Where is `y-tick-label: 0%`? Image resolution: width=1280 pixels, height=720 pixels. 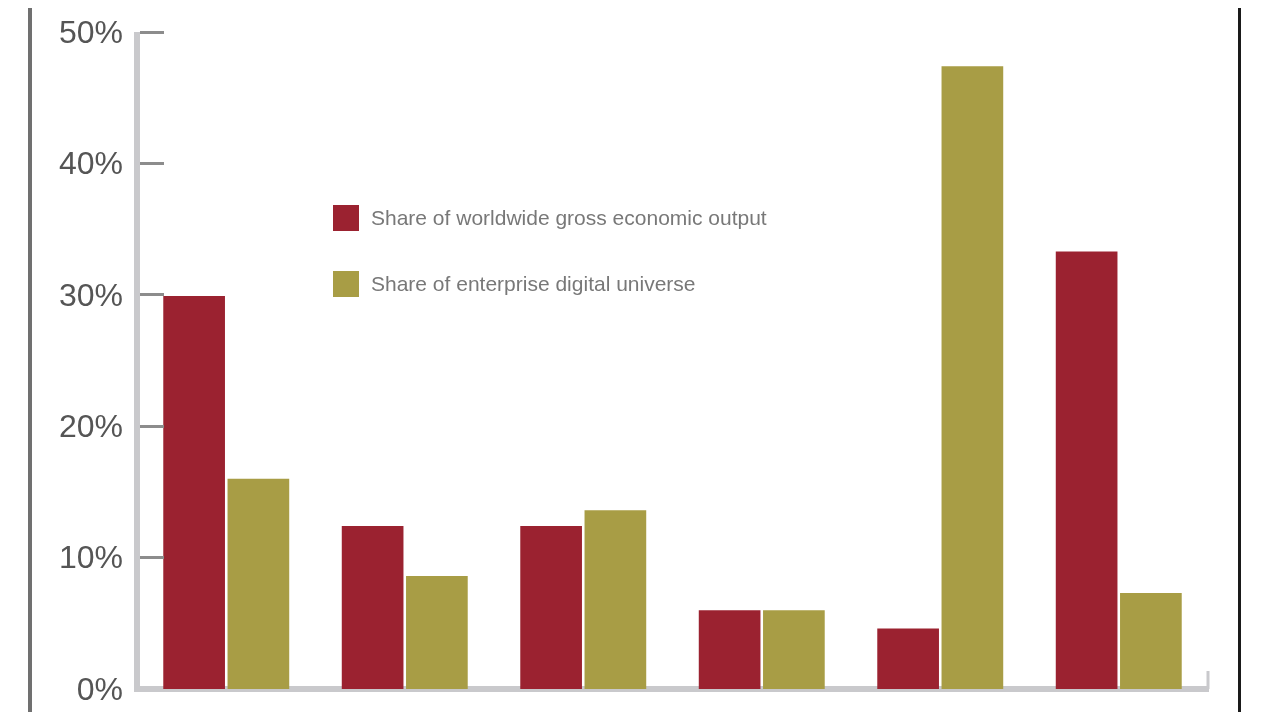 y-tick-label: 0% is located at coordinates (99, 688).